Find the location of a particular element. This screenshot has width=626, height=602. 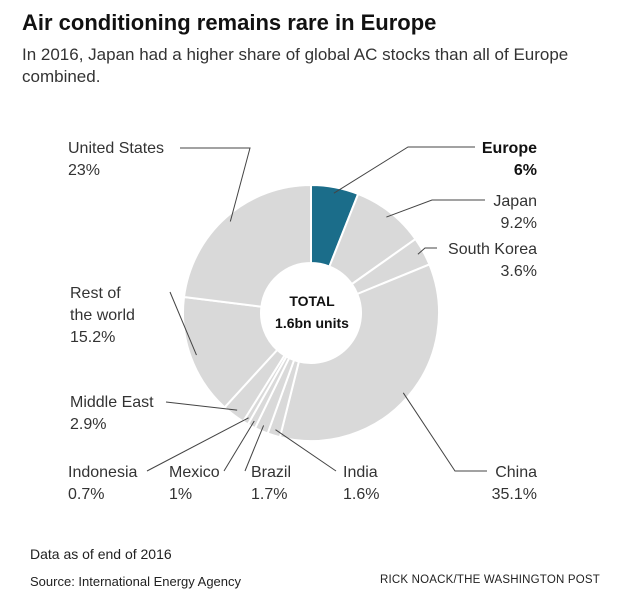

leader-united-states is located at coordinates (215, 184).